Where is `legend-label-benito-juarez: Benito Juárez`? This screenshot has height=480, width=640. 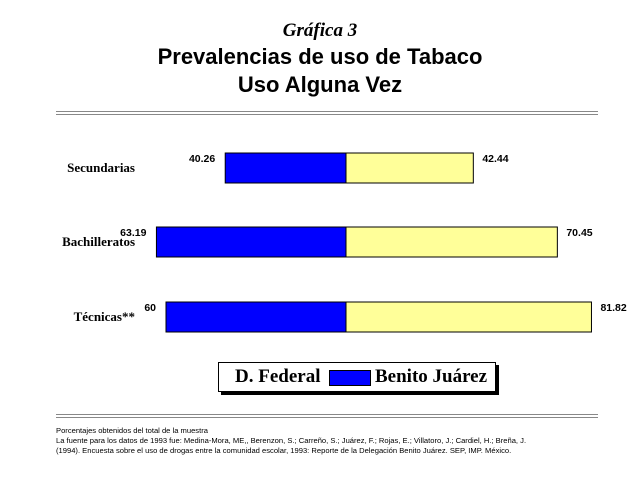 legend-label-benito-juarez: Benito Juárez is located at coordinates (431, 376).